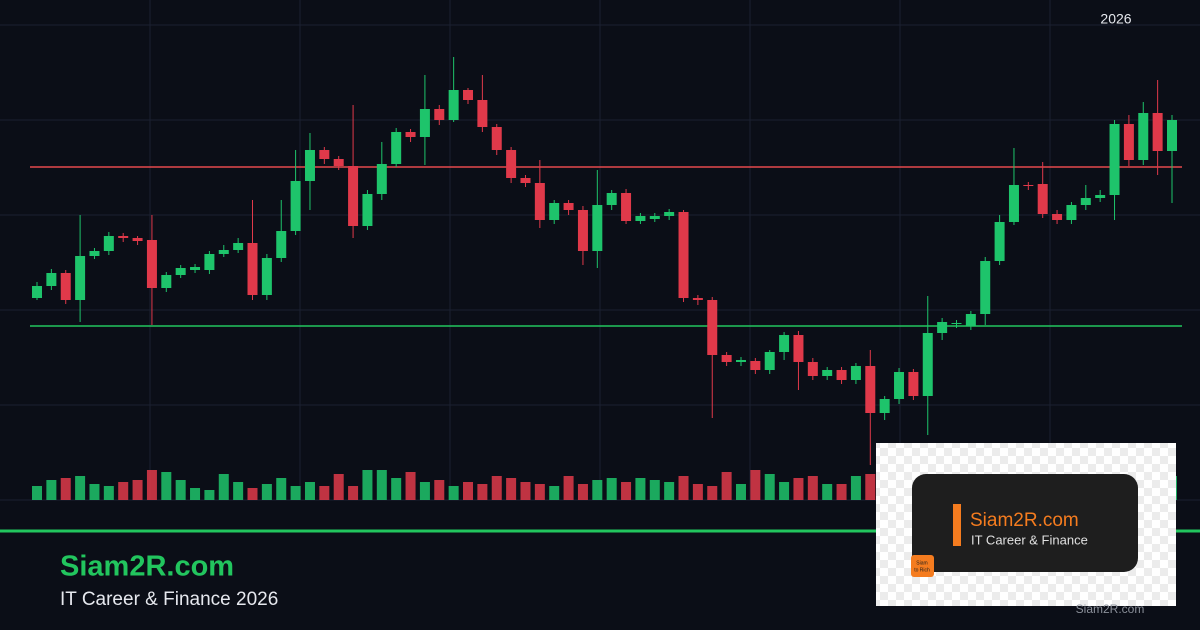 The image size is (1200, 630). I want to click on card-tagline: IT Career & Finance, so click(1029, 539).